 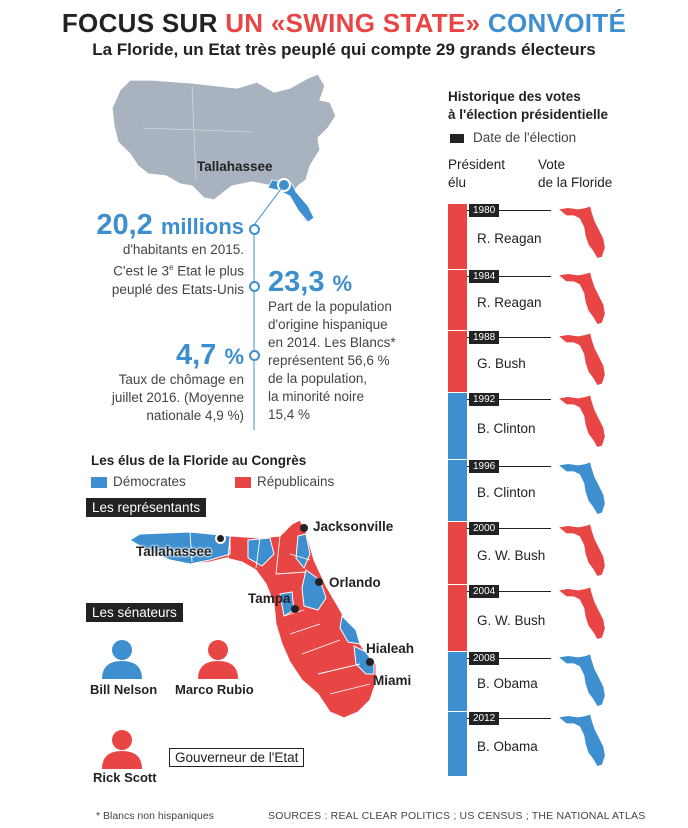 I want to click on republican-legend-label: Républicains, so click(x=296, y=481).